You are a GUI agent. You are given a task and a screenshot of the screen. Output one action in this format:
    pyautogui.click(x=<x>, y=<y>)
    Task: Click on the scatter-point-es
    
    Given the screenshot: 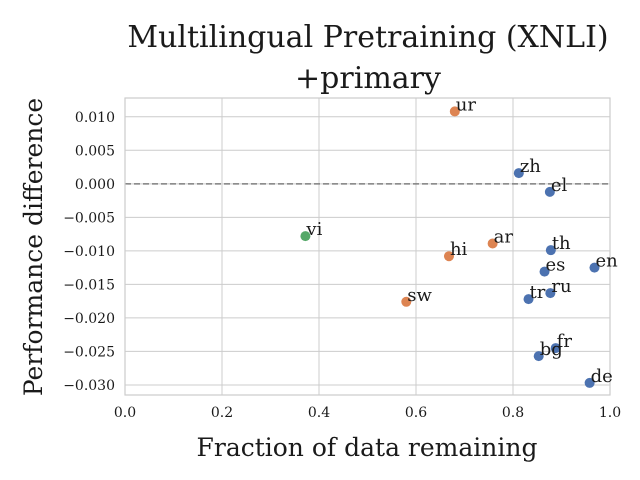 What is the action you would take?
    pyautogui.click(x=544, y=271)
    